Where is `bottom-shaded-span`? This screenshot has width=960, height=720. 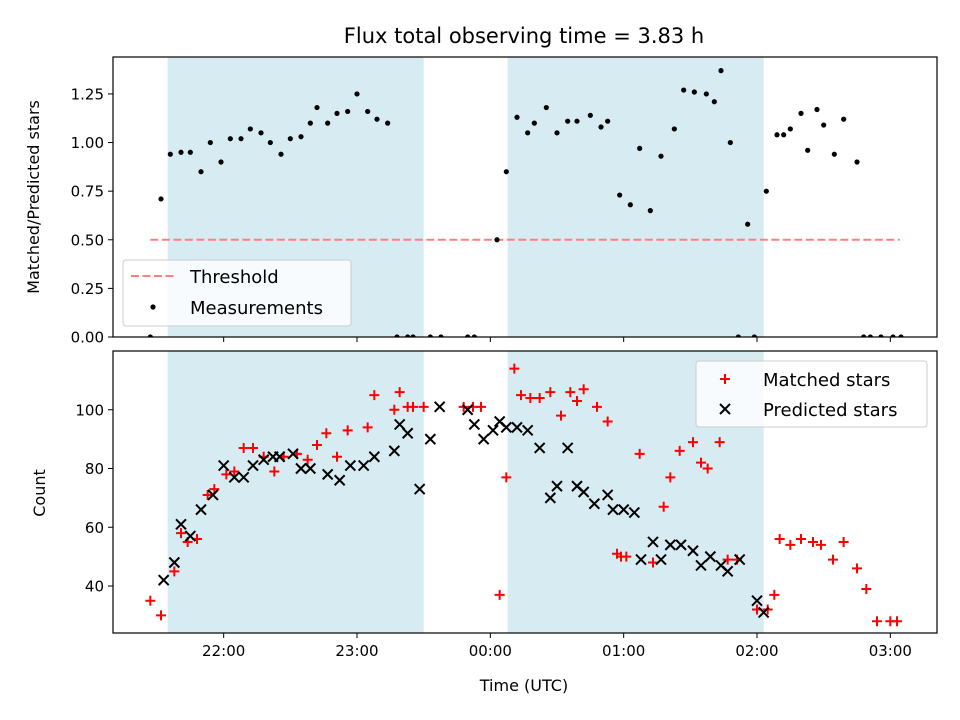
bottom-shaded-span is located at coordinates (295, 492).